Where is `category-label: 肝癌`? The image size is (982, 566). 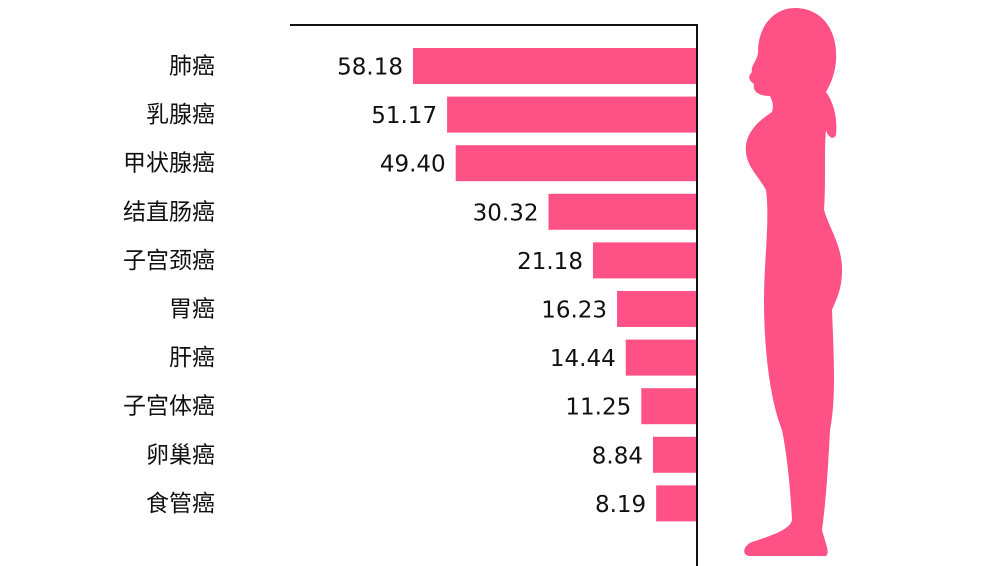 category-label: 肝癌 is located at coordinates (192, 358).